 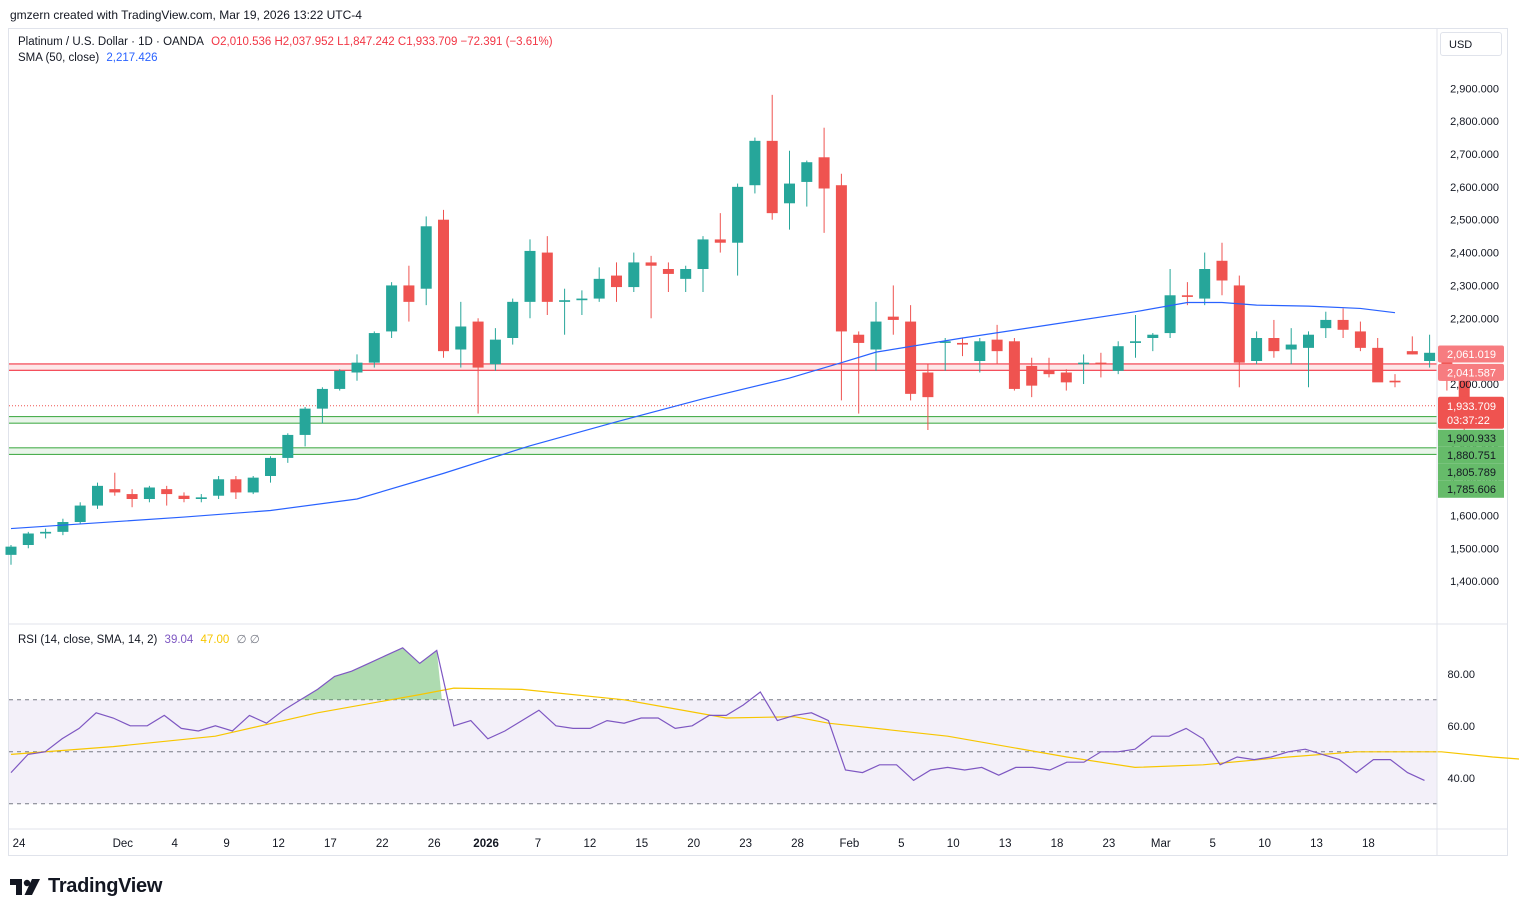 I want to click on tradingview-logo: TradingView, so click(x=86, y=886).